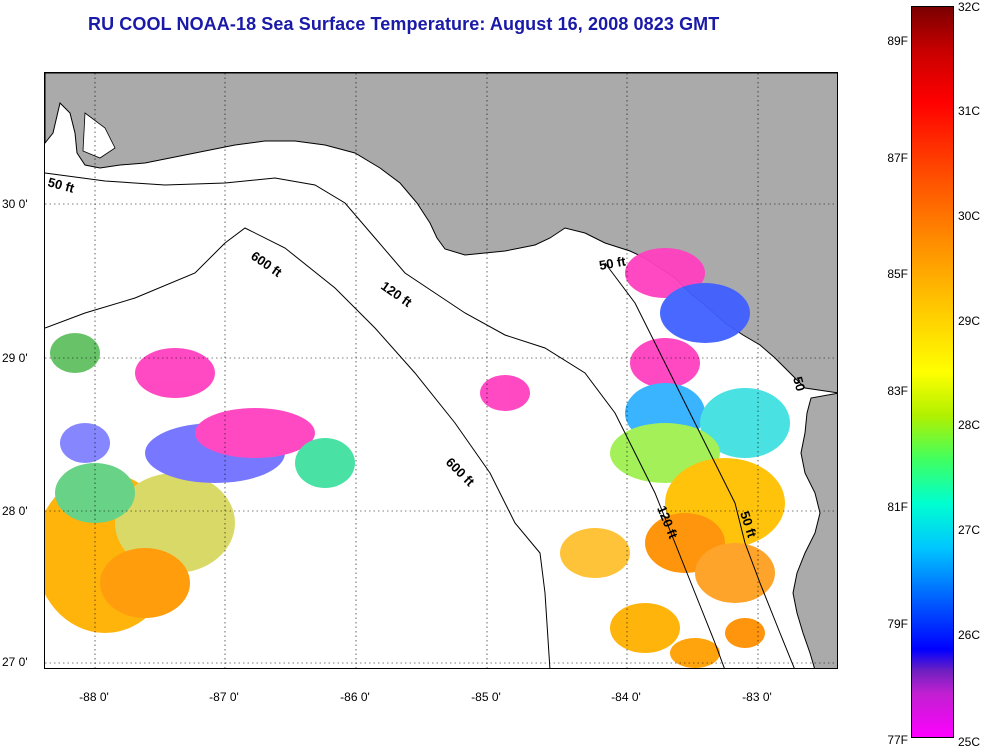 This screenshot has height=754, width=992. I want to click on colorbar-c-26: 26C, so click(969, 635).